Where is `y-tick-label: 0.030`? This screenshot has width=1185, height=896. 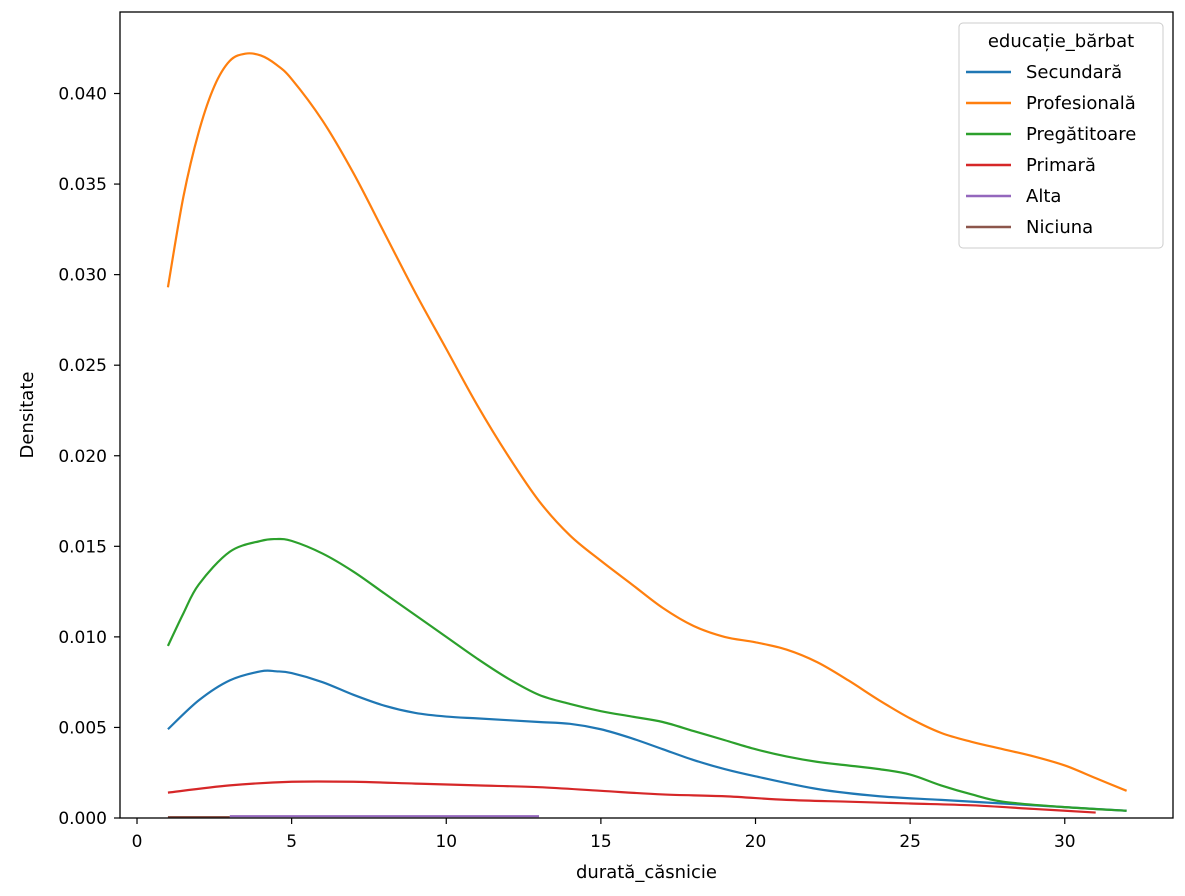 y-tick-label: 0.030 is located at coordinates (82, 276).